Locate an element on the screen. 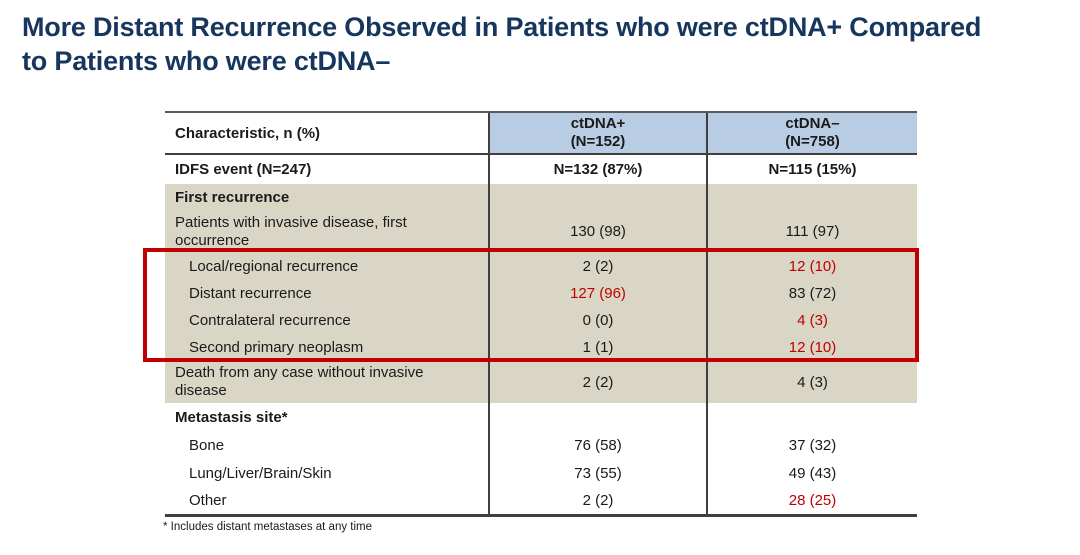 This screenshot has width=1080, height=555. column-header-ctdna-negative: ctDNA– (N=758) is located at coordinates (811, 133).